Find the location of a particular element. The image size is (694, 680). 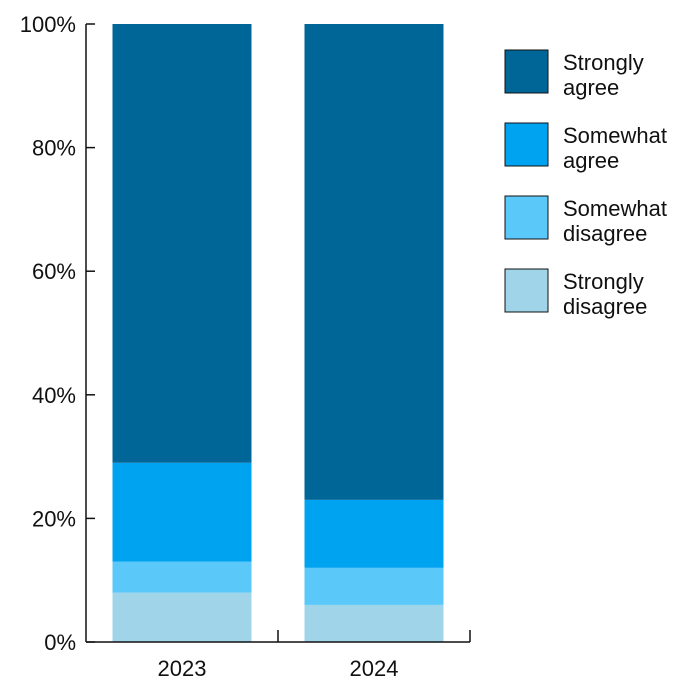

legend-swatch-somewhat-disagree is located at coordinates (526, 217).